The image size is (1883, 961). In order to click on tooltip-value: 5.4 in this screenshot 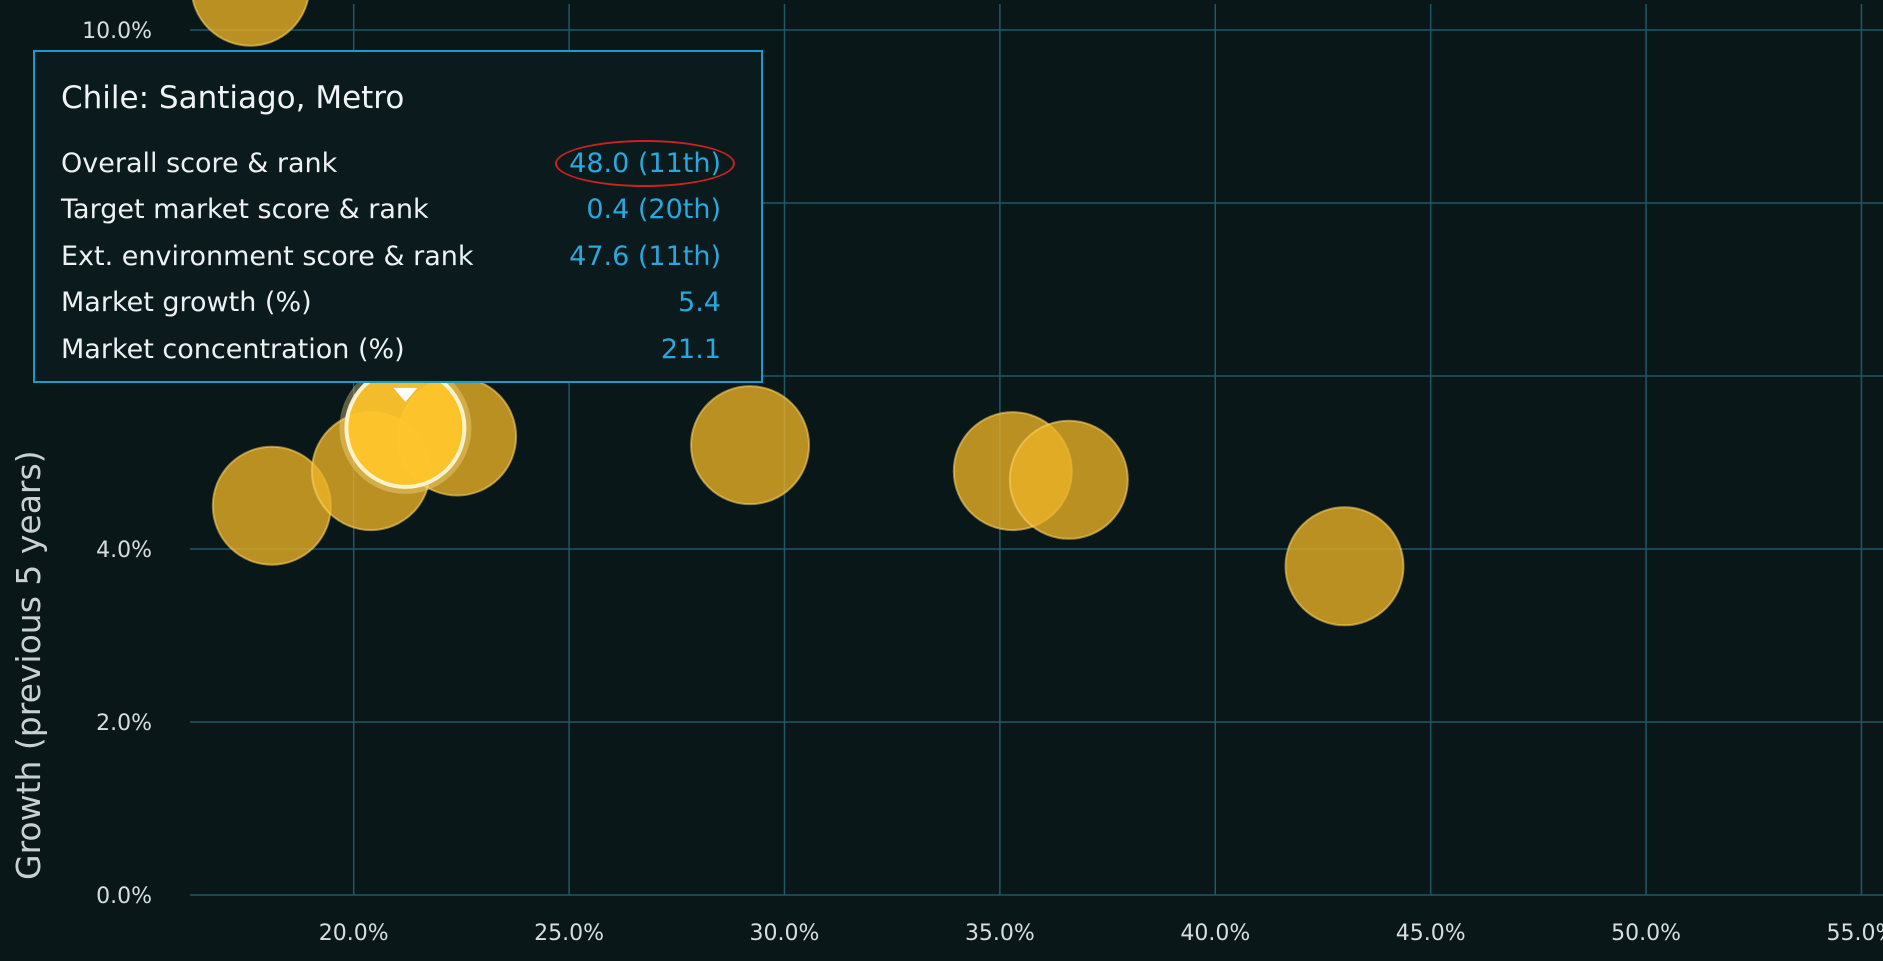, I will do `click(699, 303)`.